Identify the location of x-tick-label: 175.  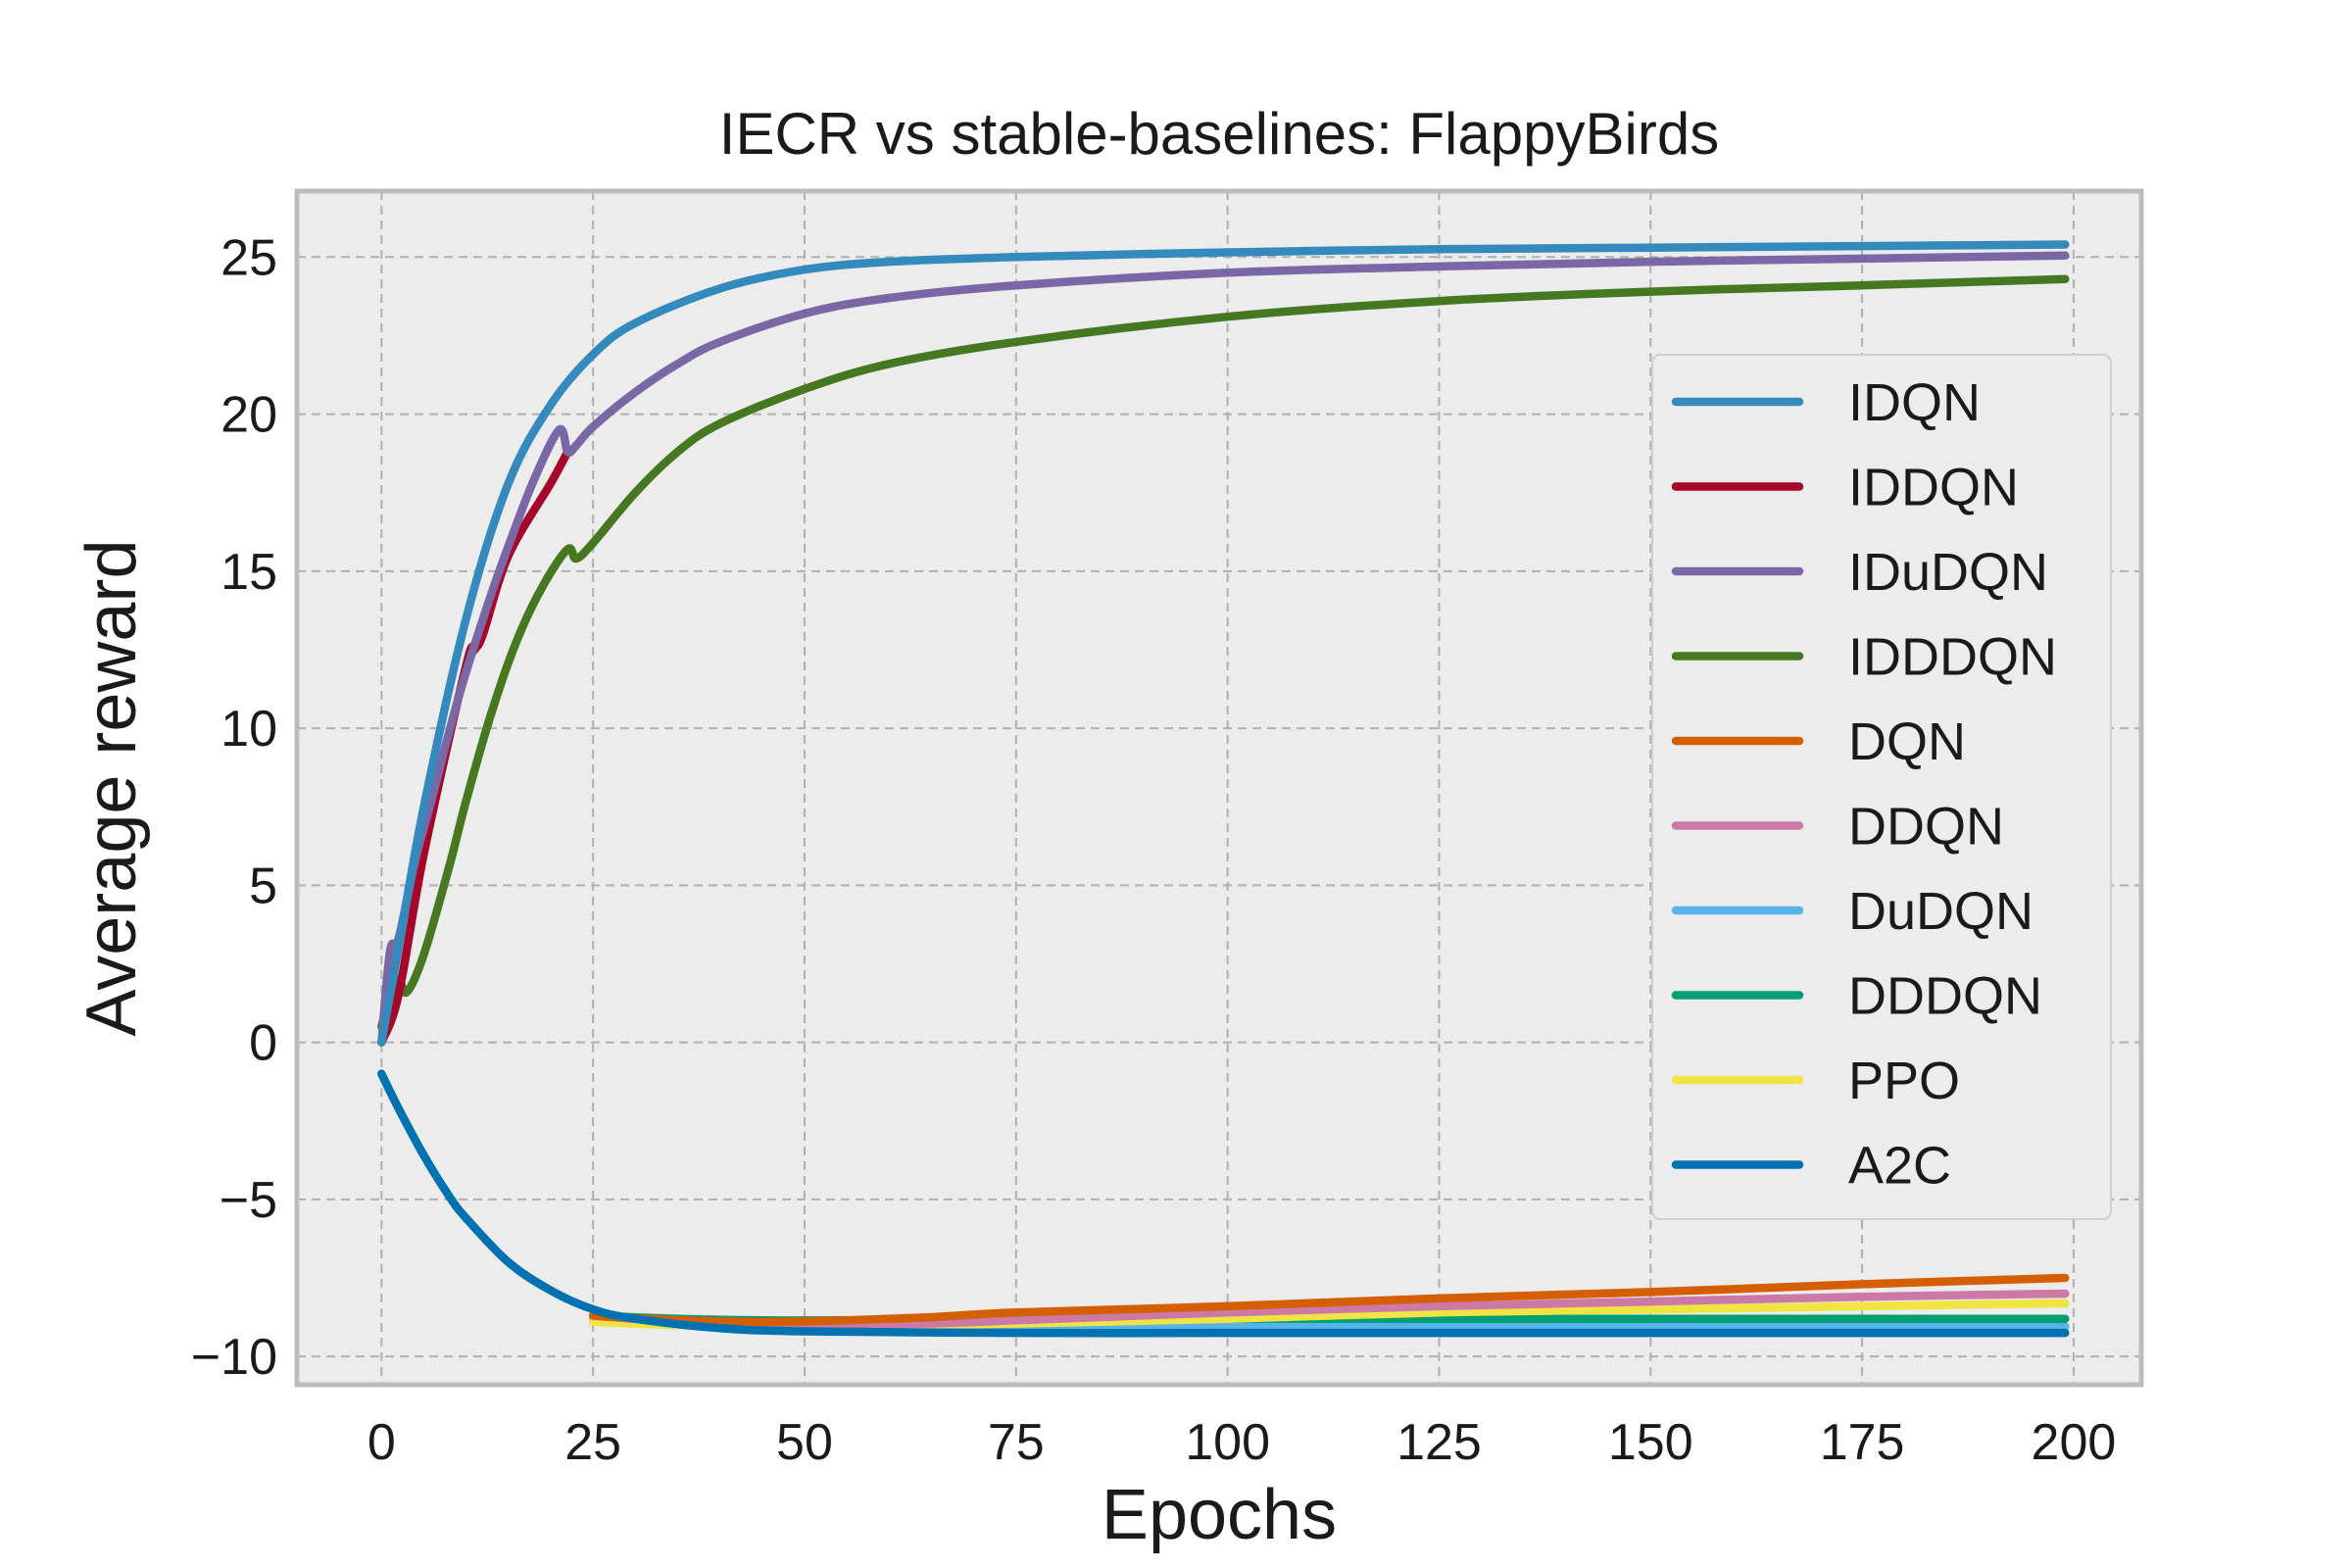
(1862, 1442).